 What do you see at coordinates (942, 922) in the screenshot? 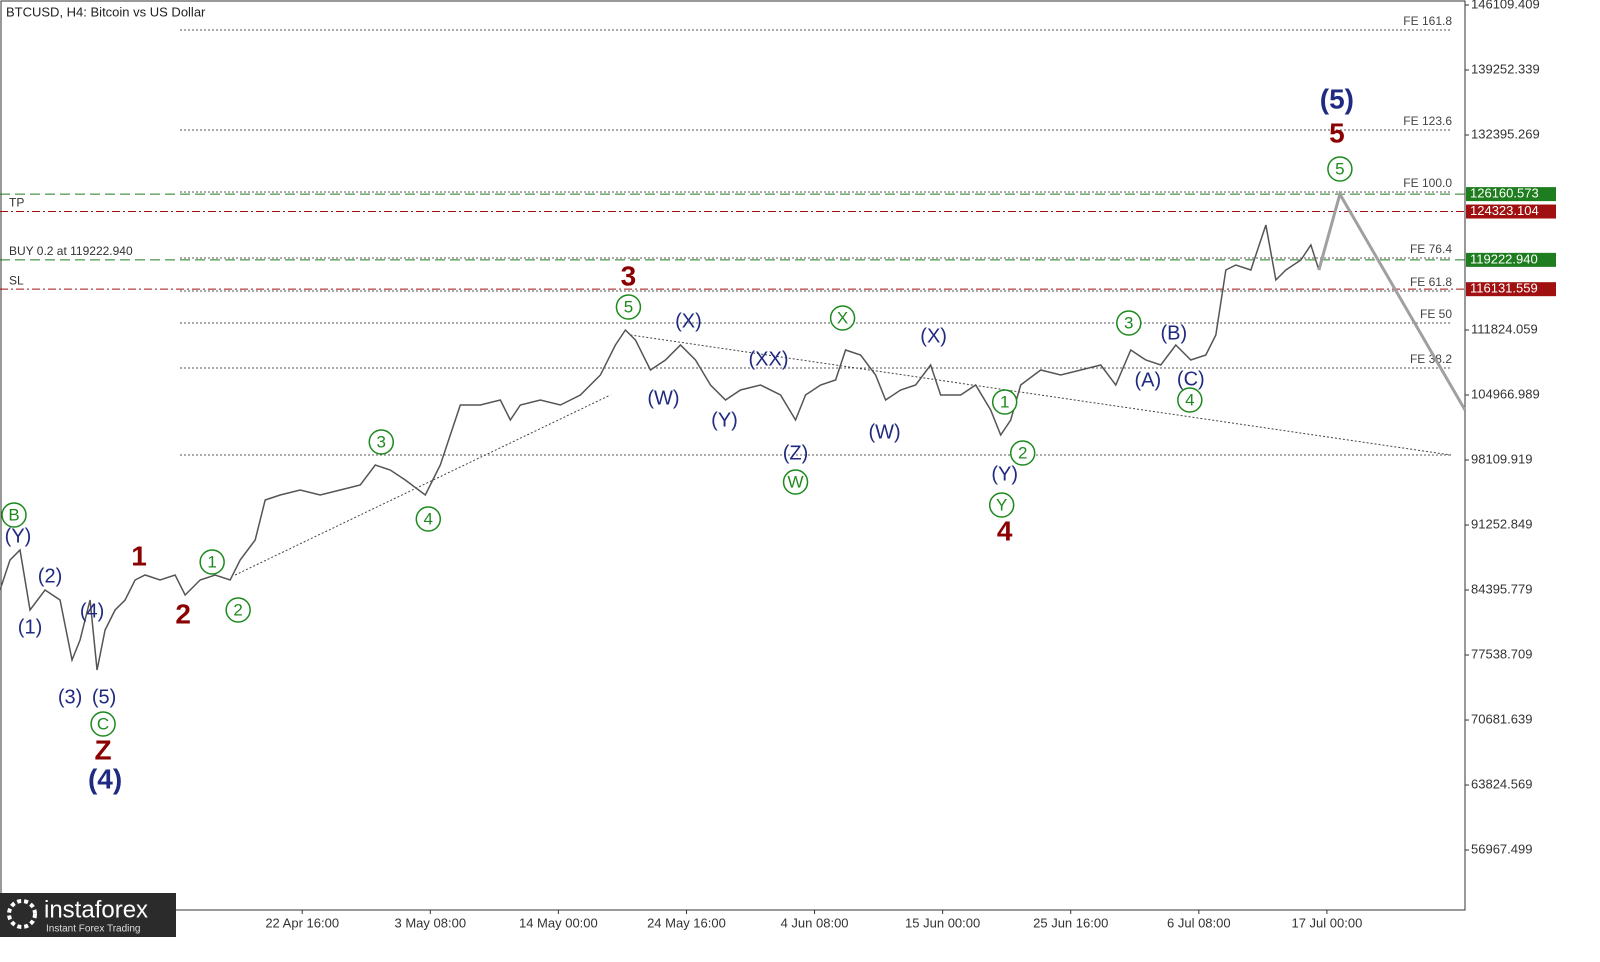
I see `x-tick-label: 15 Jun 00:00` at bounding box center [942, 922].